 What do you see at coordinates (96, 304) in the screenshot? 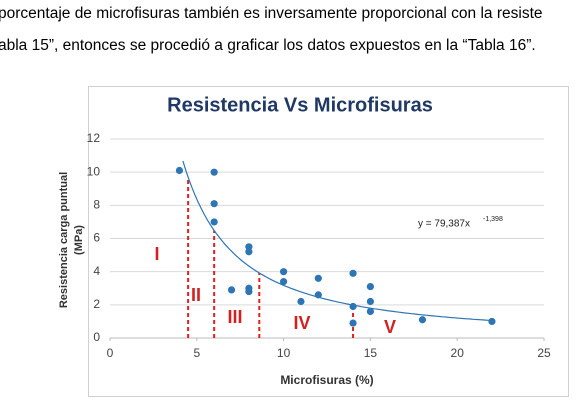
I see `y-tick-label: 2` at bounding box center [96, 304].